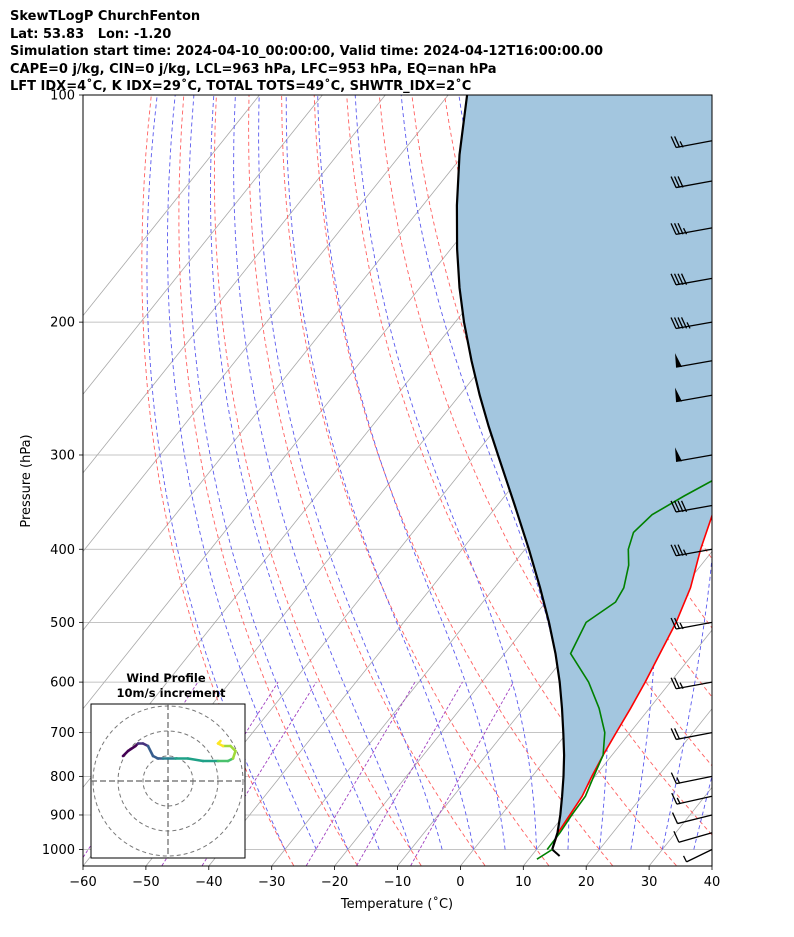 This screenshot has width=794, height=937. Describe the element at coordinates (397, 882) in the screenshot. I see `x-tick-label: −10` at that location.